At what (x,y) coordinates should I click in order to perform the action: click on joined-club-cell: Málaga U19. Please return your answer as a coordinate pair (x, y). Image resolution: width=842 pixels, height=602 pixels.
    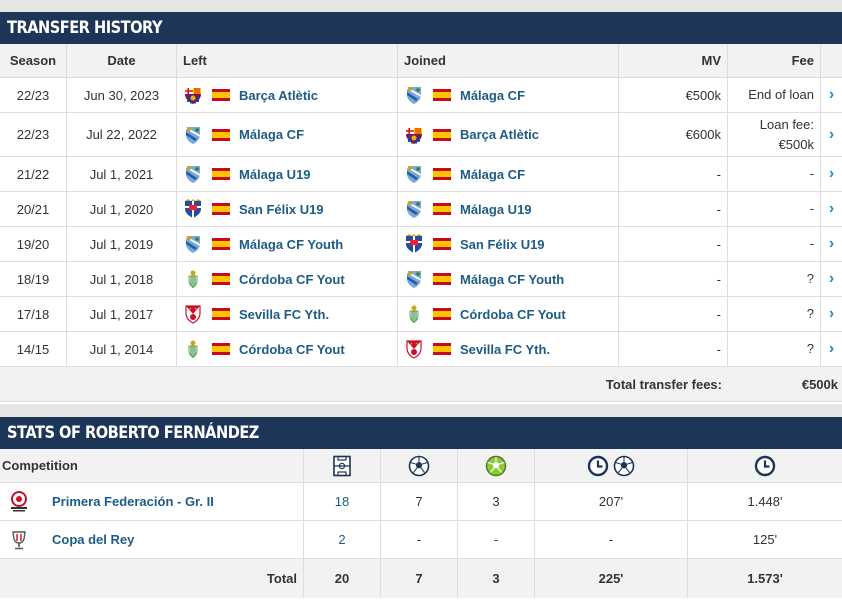
    Looking at the image, I should click on (508, 209).